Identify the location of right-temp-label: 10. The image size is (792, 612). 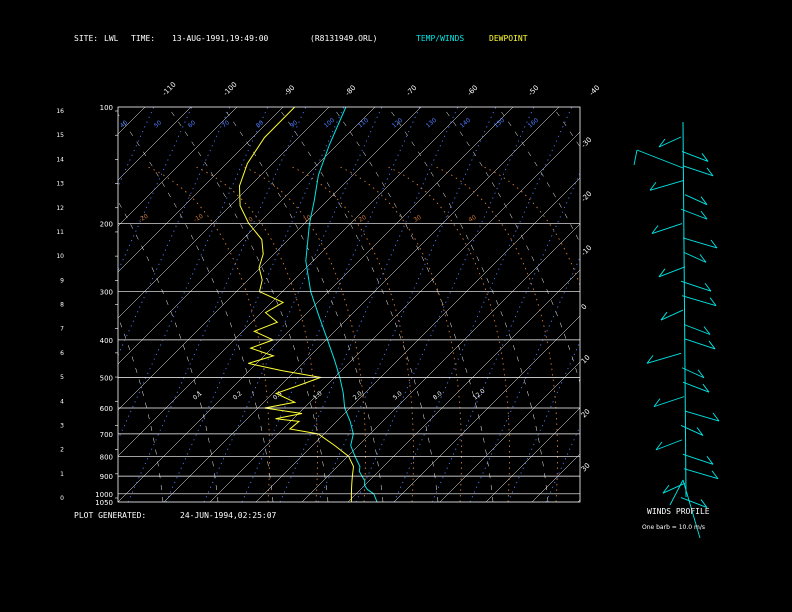
(586, 359).